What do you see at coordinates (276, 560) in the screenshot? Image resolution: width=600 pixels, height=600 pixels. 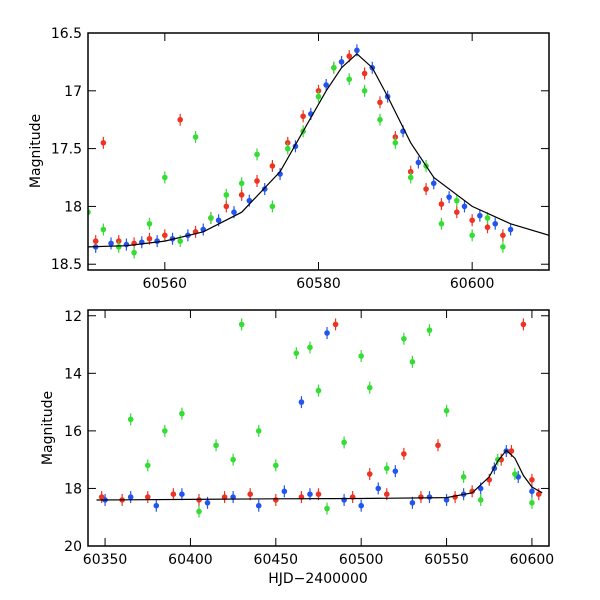 I see `bottom-x-tick-label: 60450` at bounding box center [276, 560].